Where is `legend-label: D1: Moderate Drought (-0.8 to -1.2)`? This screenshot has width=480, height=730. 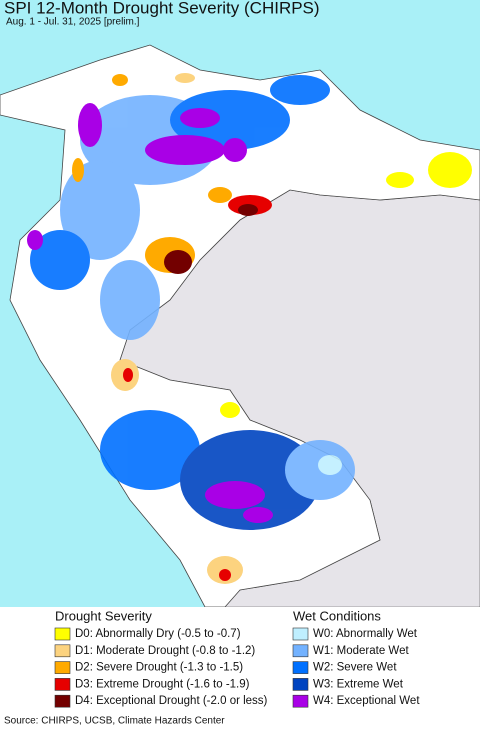
legend-label: D1: Moderate Drought (-0.8 to -1.2) is located at coordinates (165, 651).